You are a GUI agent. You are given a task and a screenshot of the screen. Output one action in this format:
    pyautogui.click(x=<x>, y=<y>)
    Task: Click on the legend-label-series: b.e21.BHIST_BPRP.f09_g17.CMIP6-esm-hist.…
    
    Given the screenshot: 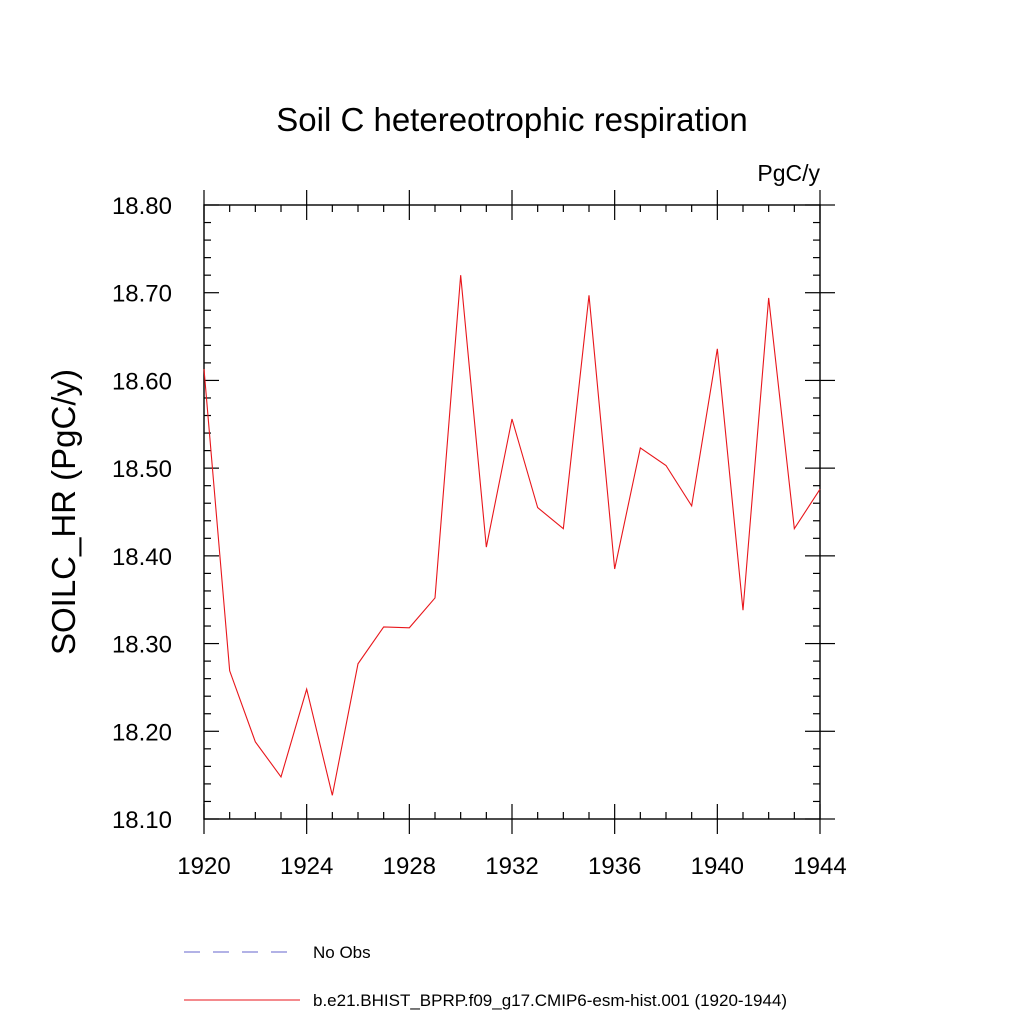 What is the action you would take?
    pyautogui.click(x=550, y=1000)
    